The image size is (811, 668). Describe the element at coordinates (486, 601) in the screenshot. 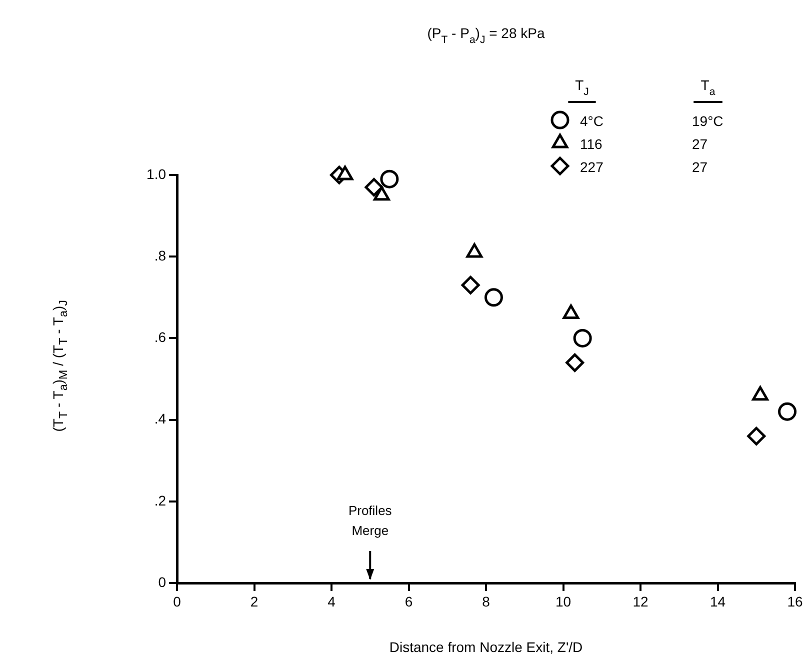

I see `x-tick-label: 8` at that location.